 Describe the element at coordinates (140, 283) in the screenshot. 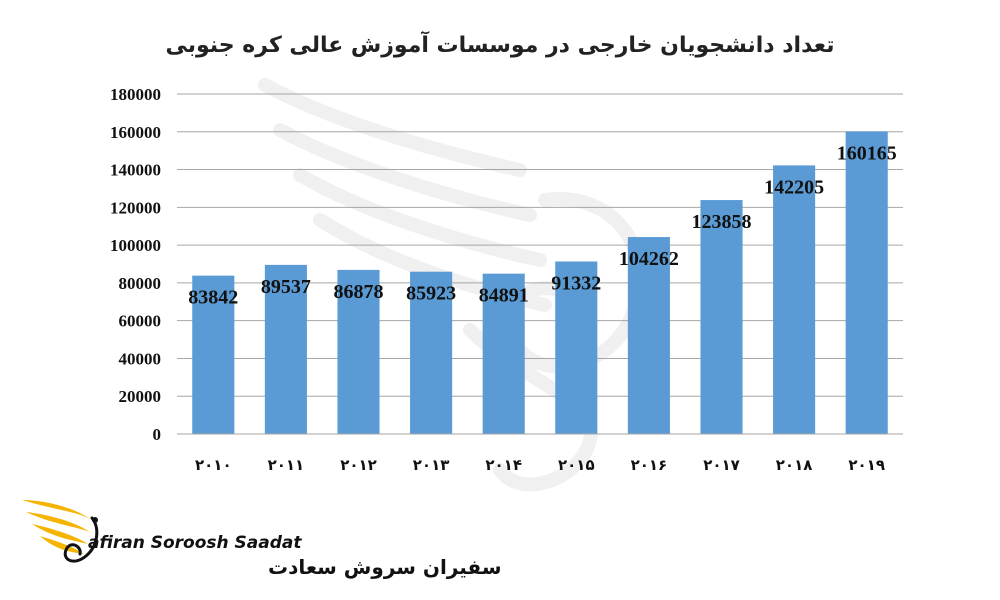

I see `y-tick-label: 80000` at that location.